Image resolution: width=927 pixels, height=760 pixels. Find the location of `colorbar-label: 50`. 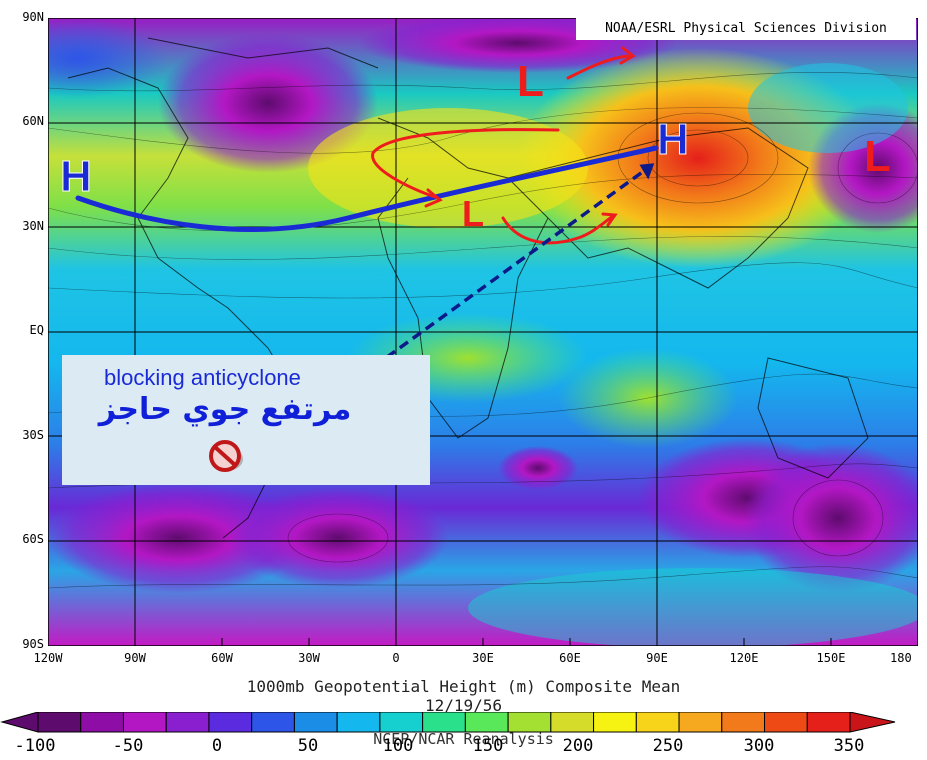

colorbar-label: 50 is located at coordinates (308, 746).